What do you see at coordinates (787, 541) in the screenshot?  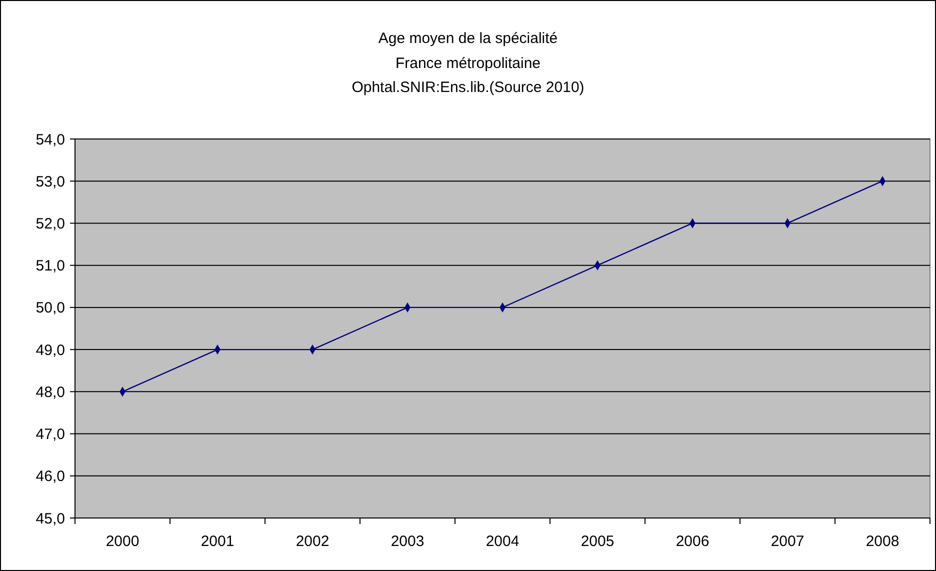 I see `x-tick-label: 2007` at bounding box center [787, 541].